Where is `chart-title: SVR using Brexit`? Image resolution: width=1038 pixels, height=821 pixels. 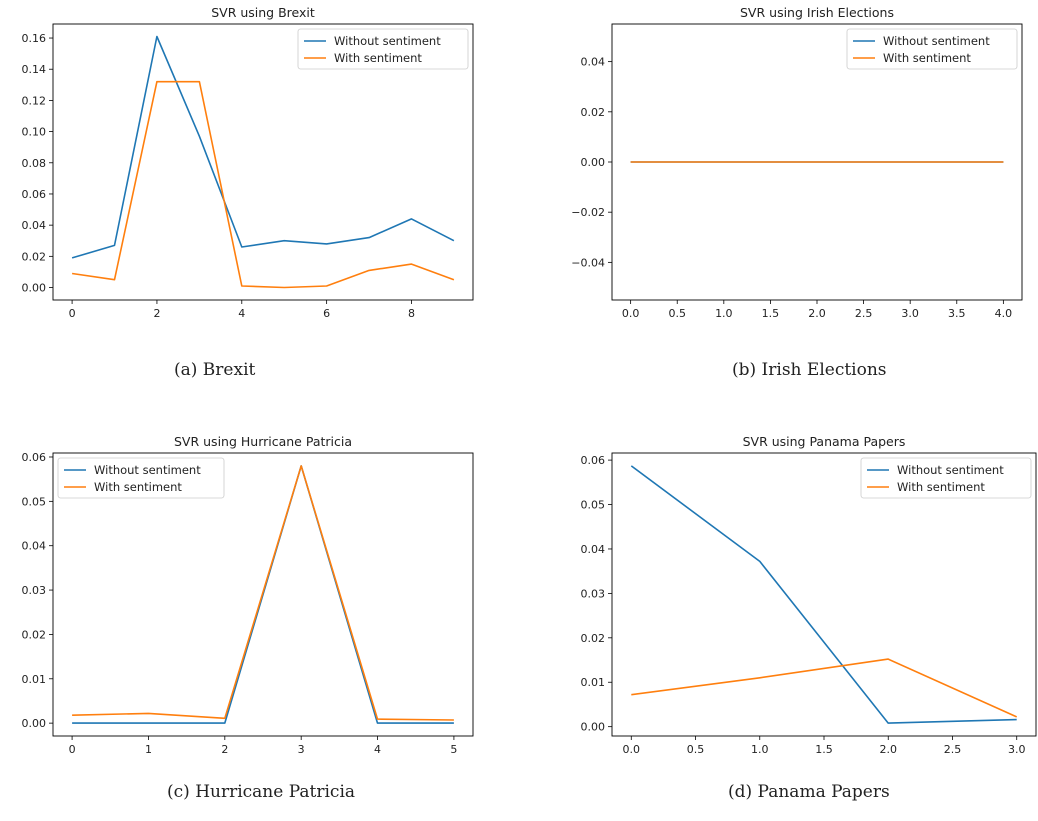
chart-title: SVR using Brexit is located at coordinates (263, 12).